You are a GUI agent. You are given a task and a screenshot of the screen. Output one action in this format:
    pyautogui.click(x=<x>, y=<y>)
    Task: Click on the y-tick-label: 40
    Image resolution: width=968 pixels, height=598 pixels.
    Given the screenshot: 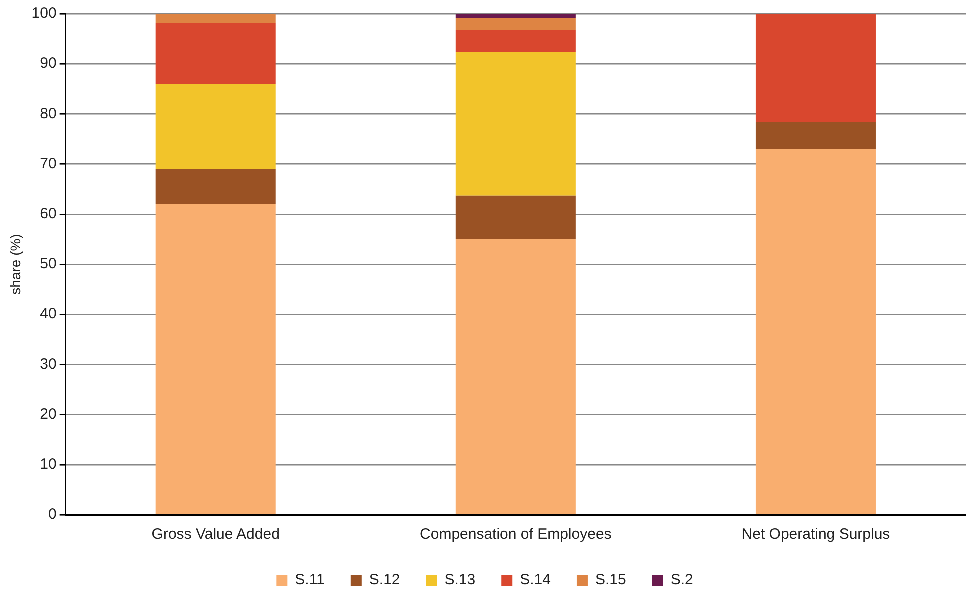 What is the action you would take?
    pyautogui.click(x=48, y=314)
    